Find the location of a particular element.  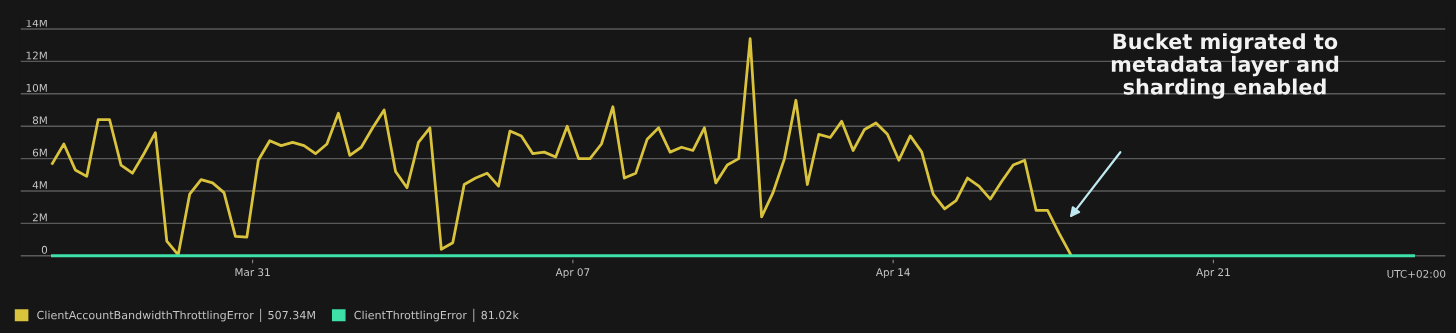

x-tick-label: Apr 21 is located at coordinates (1213, 273).